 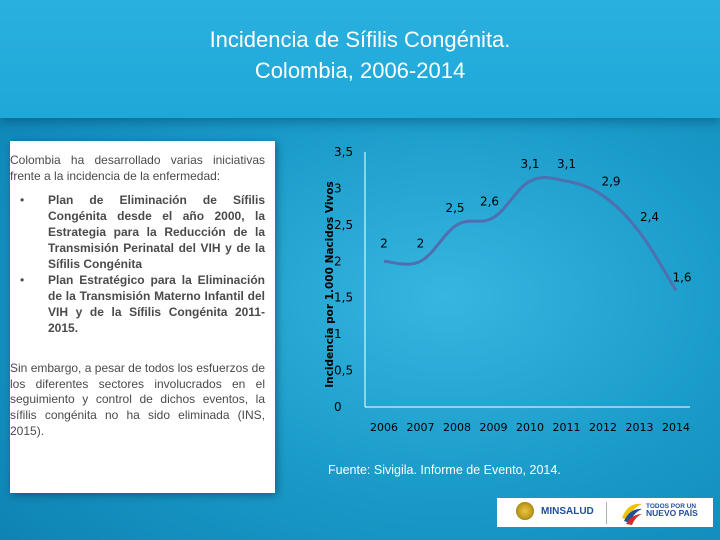 I want to click on y-axis-label: Incidencia por 1.000 Nacidos Vivos, so click(x=330, y=284).